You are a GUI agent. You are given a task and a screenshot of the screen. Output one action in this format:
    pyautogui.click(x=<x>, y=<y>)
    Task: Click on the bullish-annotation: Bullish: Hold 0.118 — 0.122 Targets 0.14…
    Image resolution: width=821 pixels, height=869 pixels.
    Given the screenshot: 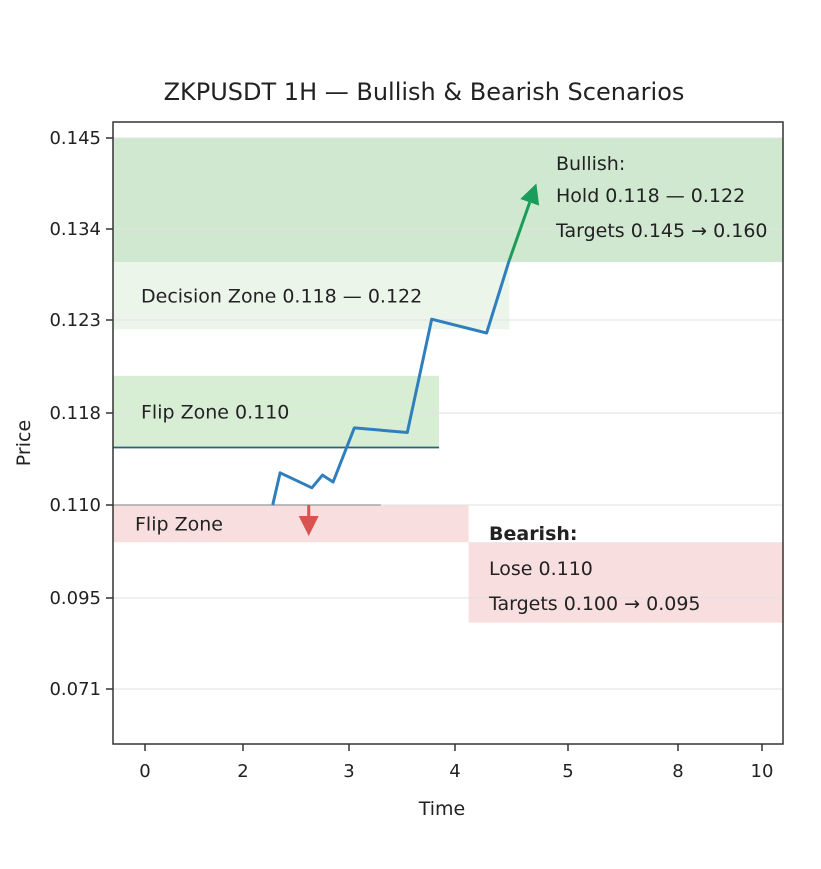 What is the action you would take?
    pyautogui.click(x=661, y=197)
    